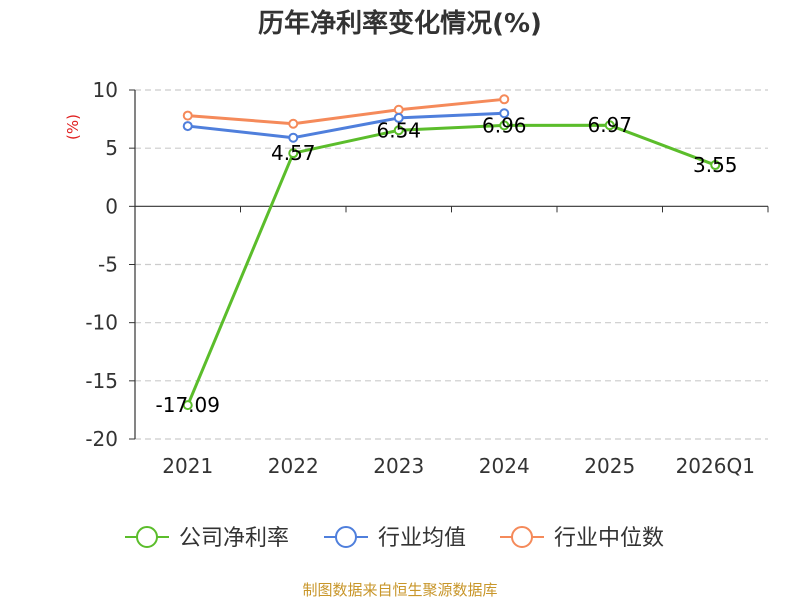 This screenshot has width=800, height=600. I want to click on source-note: 制图数据来自恒生聚源数据库, so click(399, 590).